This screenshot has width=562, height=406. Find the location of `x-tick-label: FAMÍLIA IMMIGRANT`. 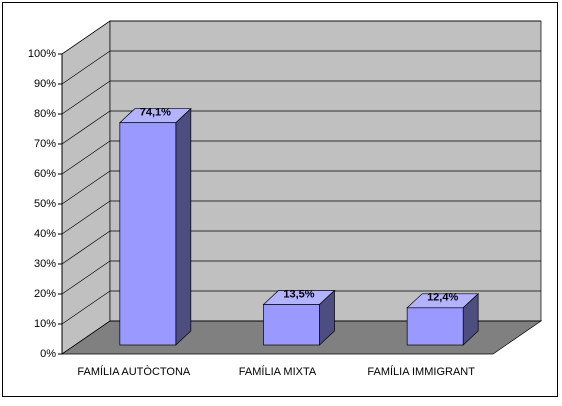

x-tick-label: FAMÍLIA IMMIGRANT is located at coordinates (421, 371).